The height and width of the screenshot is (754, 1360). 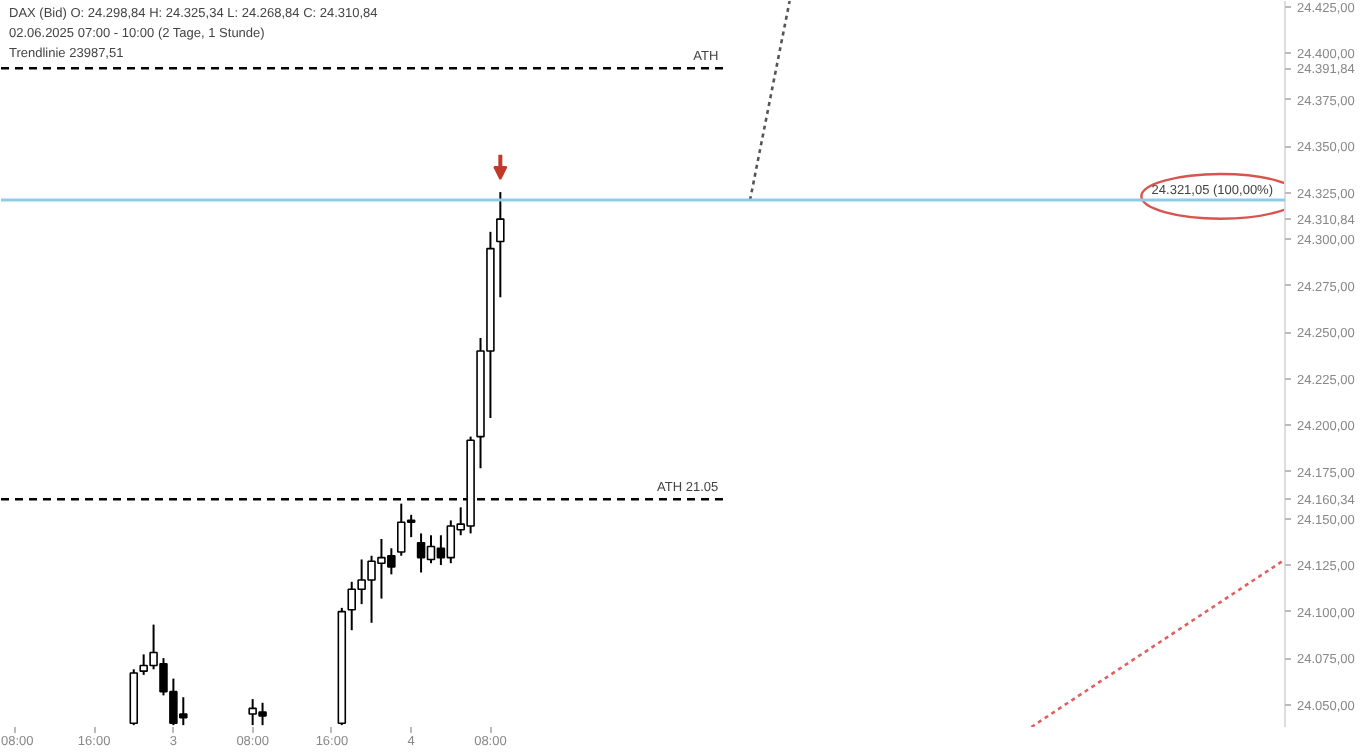 I want to click on candlestick, so click(x=500, y=245).